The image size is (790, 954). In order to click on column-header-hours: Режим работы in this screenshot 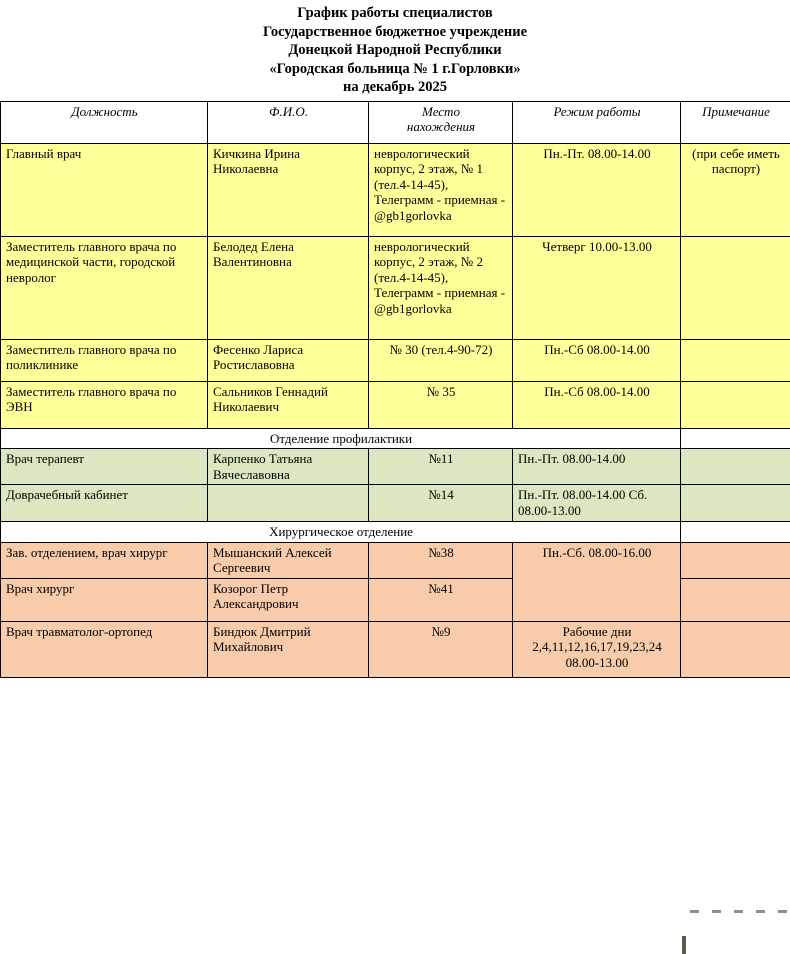, I will do `click(597, 122)`.